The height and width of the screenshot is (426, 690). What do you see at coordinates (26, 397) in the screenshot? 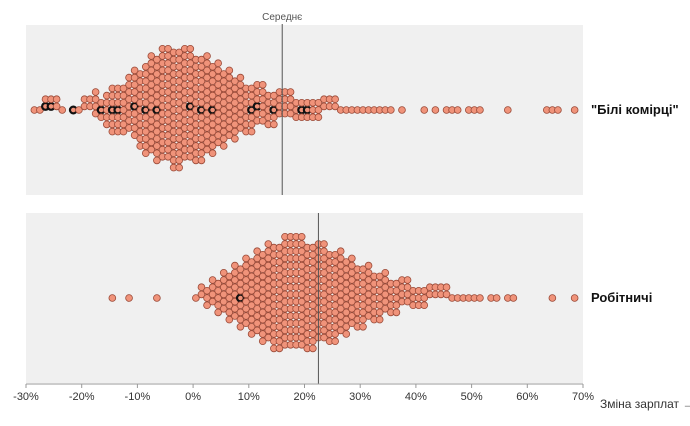
I see `x-tick-label: -30%` at bounding box center [26, 397].